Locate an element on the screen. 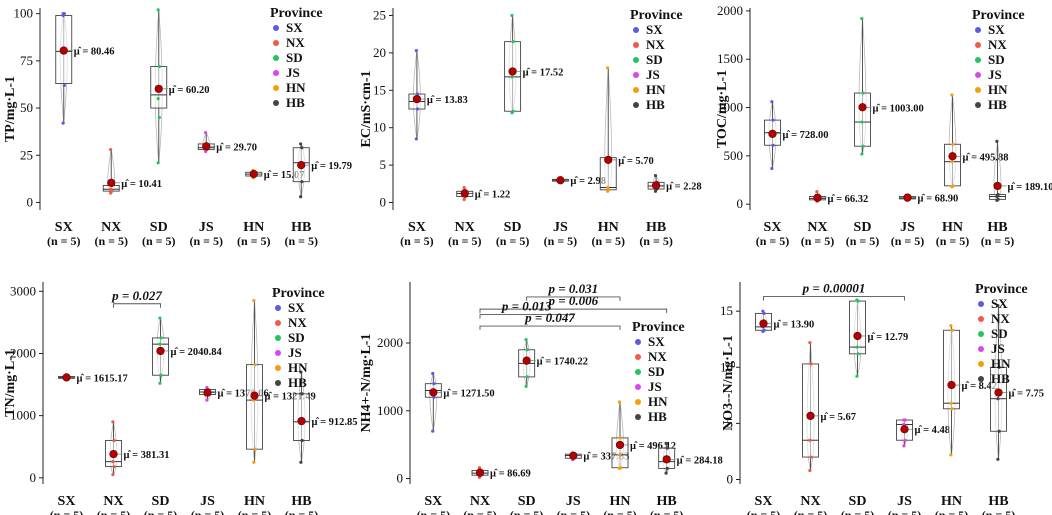 This screenshot has height=515, width=1052. y-tick-label: 25 is located at coordinates (26, 154).